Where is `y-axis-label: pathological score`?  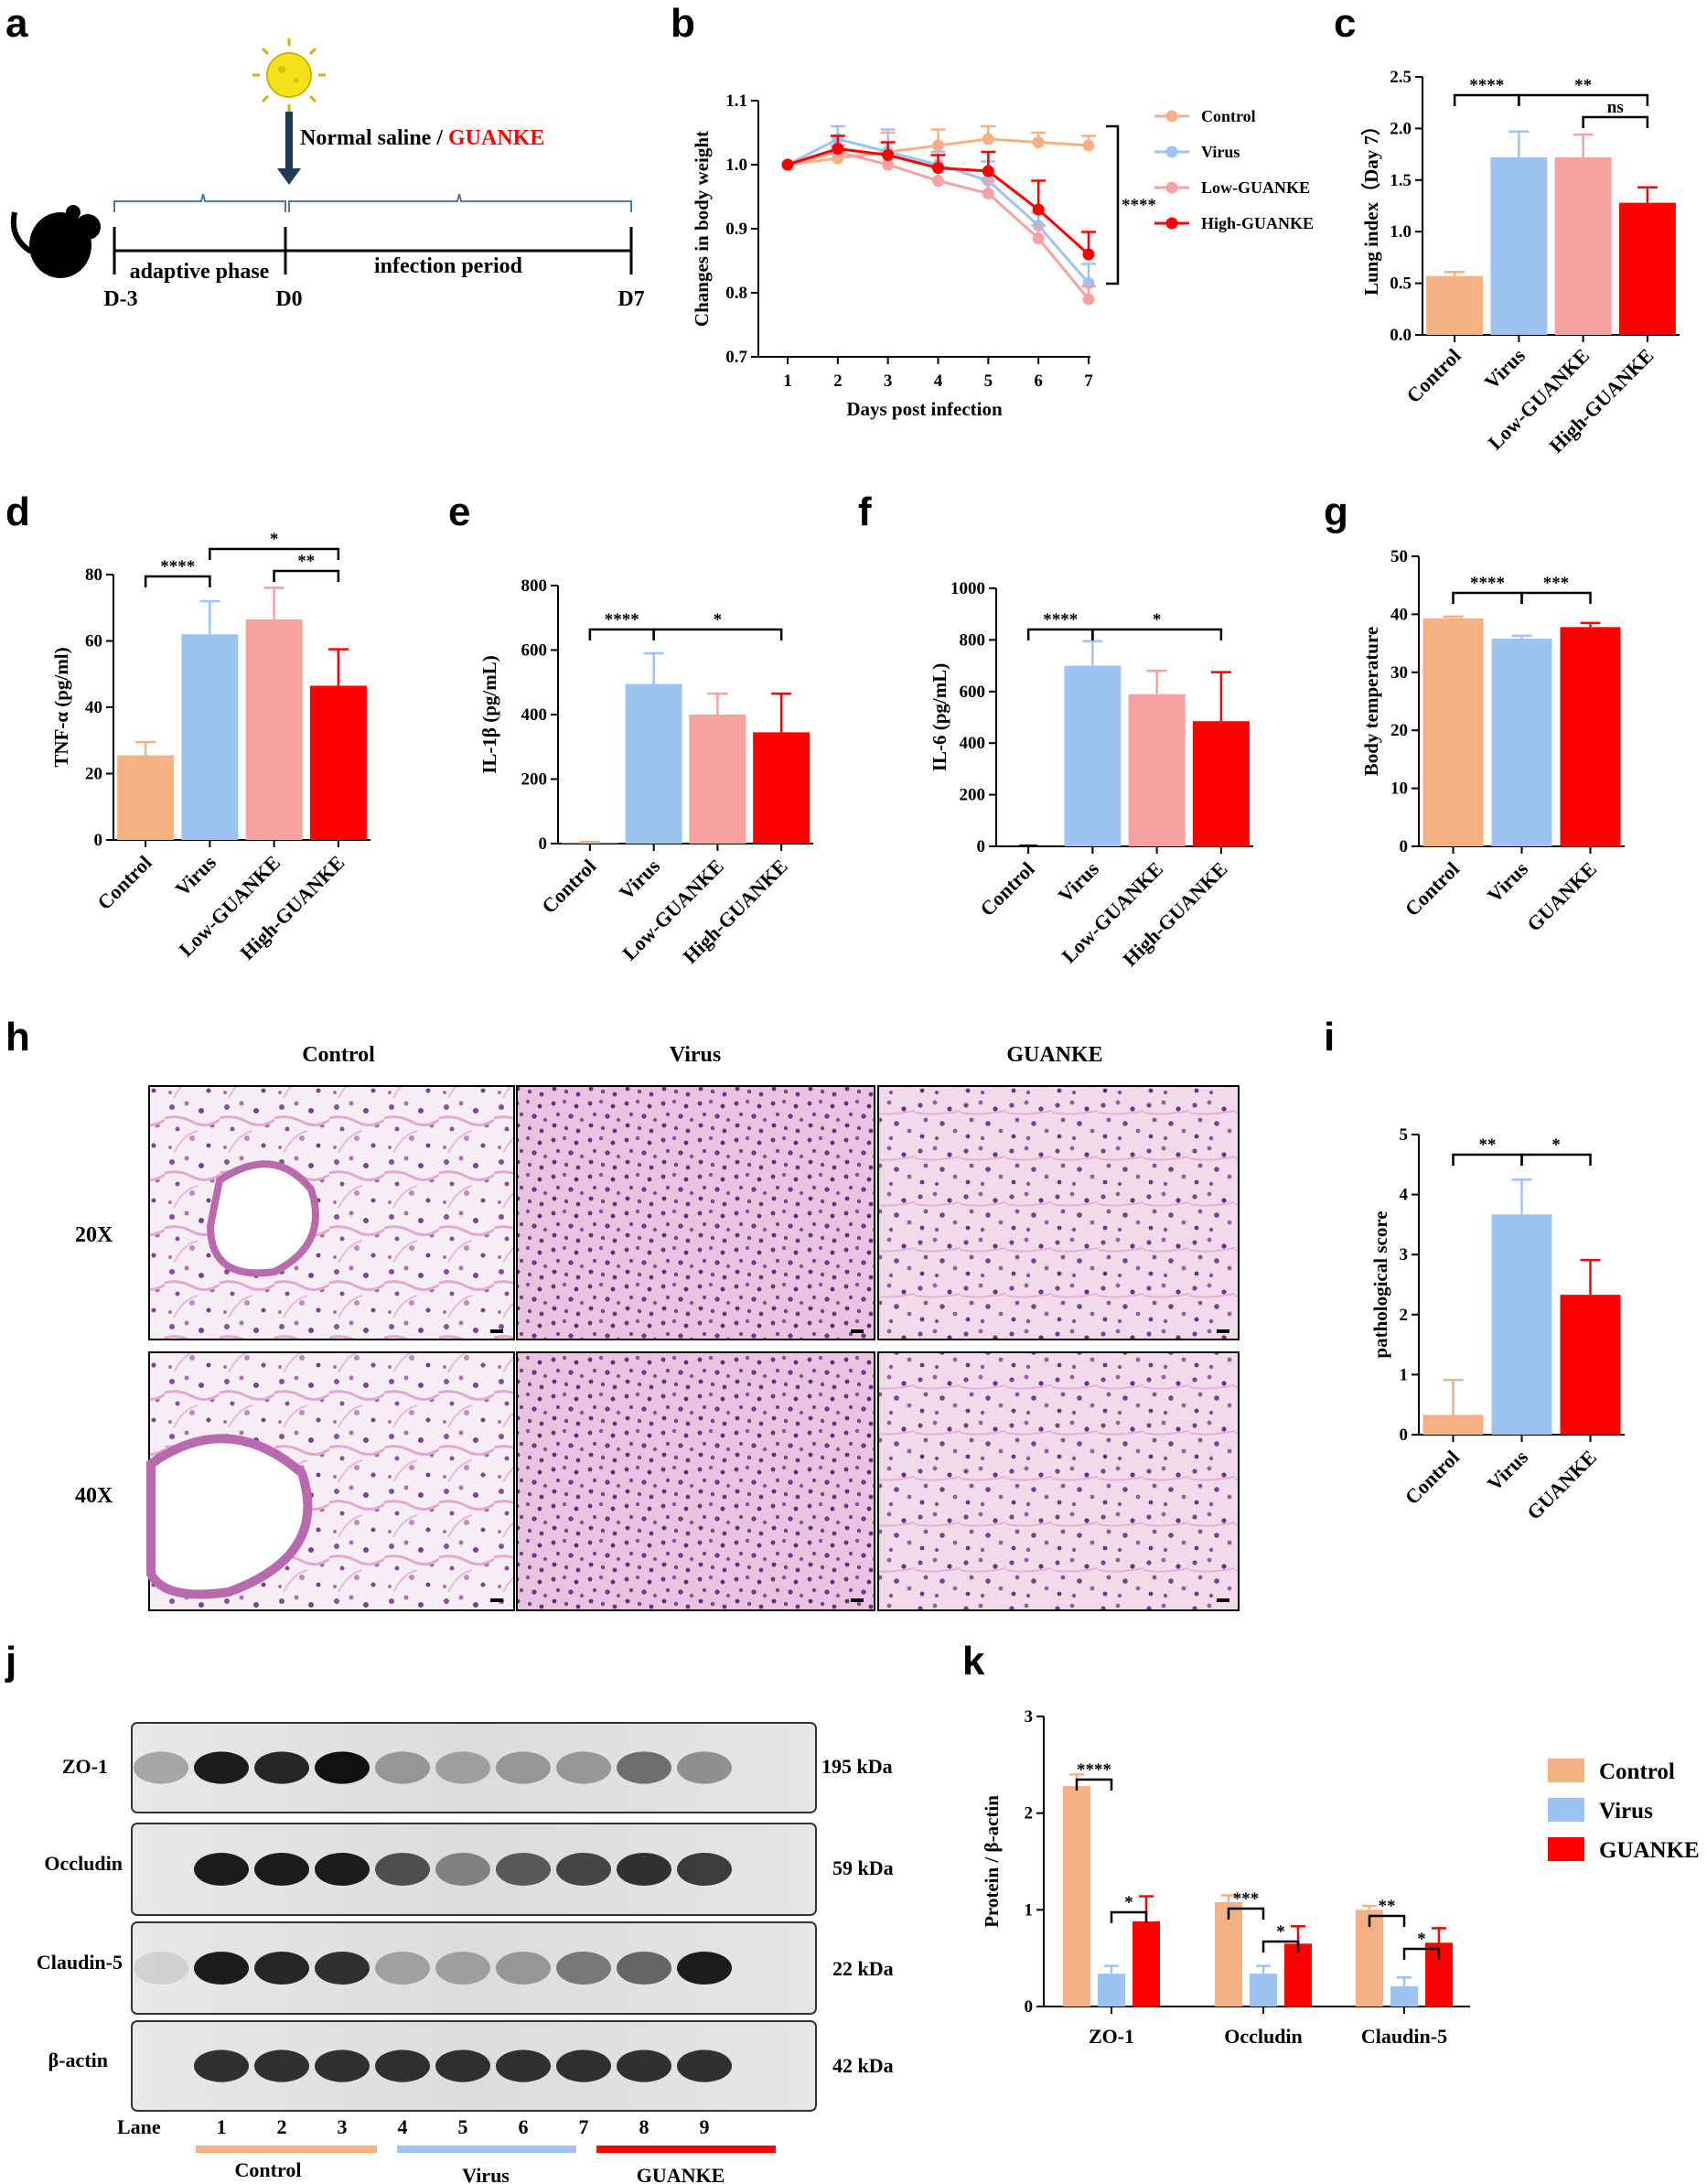
y-axis-label: pathological score is located at coordinates (1380, 1284).